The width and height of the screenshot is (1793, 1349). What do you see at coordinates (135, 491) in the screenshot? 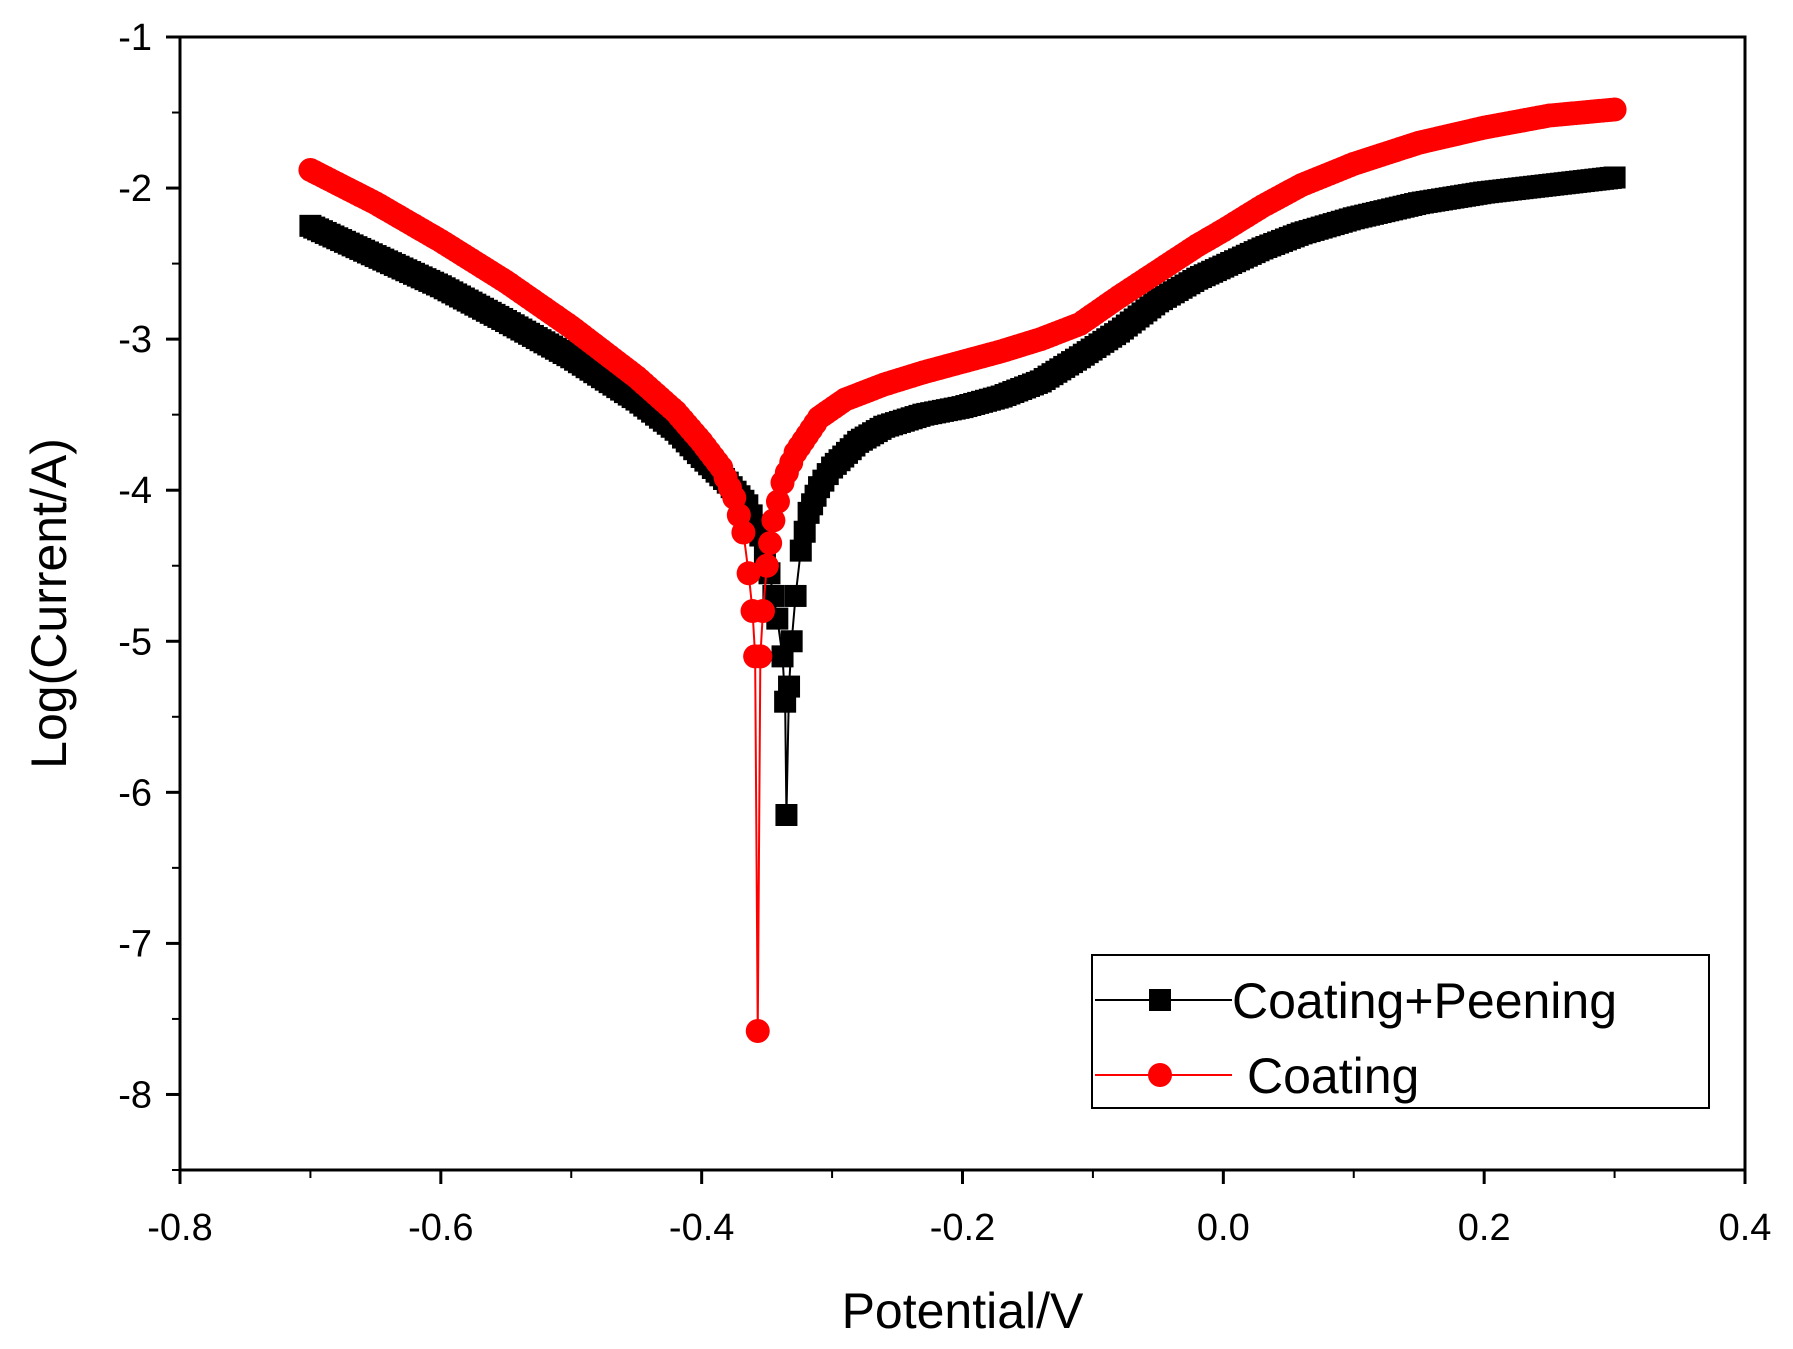
I see `y-tick-label: -4` at bounding box center [135, 491].